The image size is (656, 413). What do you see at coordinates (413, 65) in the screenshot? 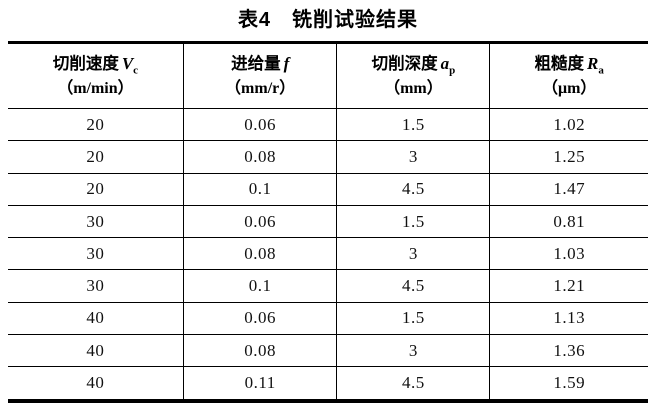
I see `col-header-label: 切削深度 ap` at bounding box center [413, 65].